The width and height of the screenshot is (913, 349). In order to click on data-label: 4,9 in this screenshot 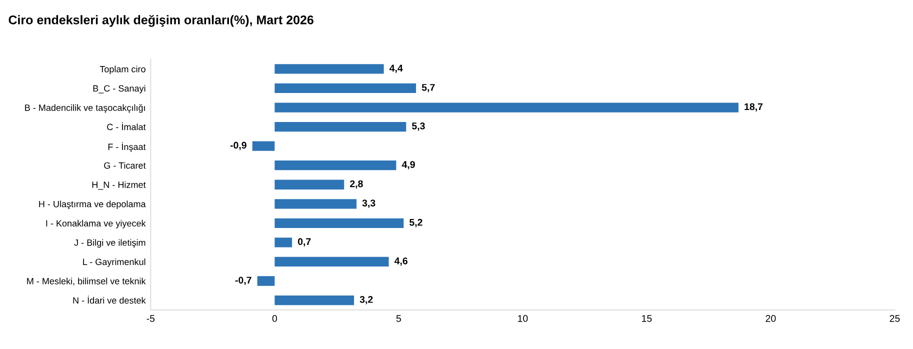, I will do `click(408, 165)`.